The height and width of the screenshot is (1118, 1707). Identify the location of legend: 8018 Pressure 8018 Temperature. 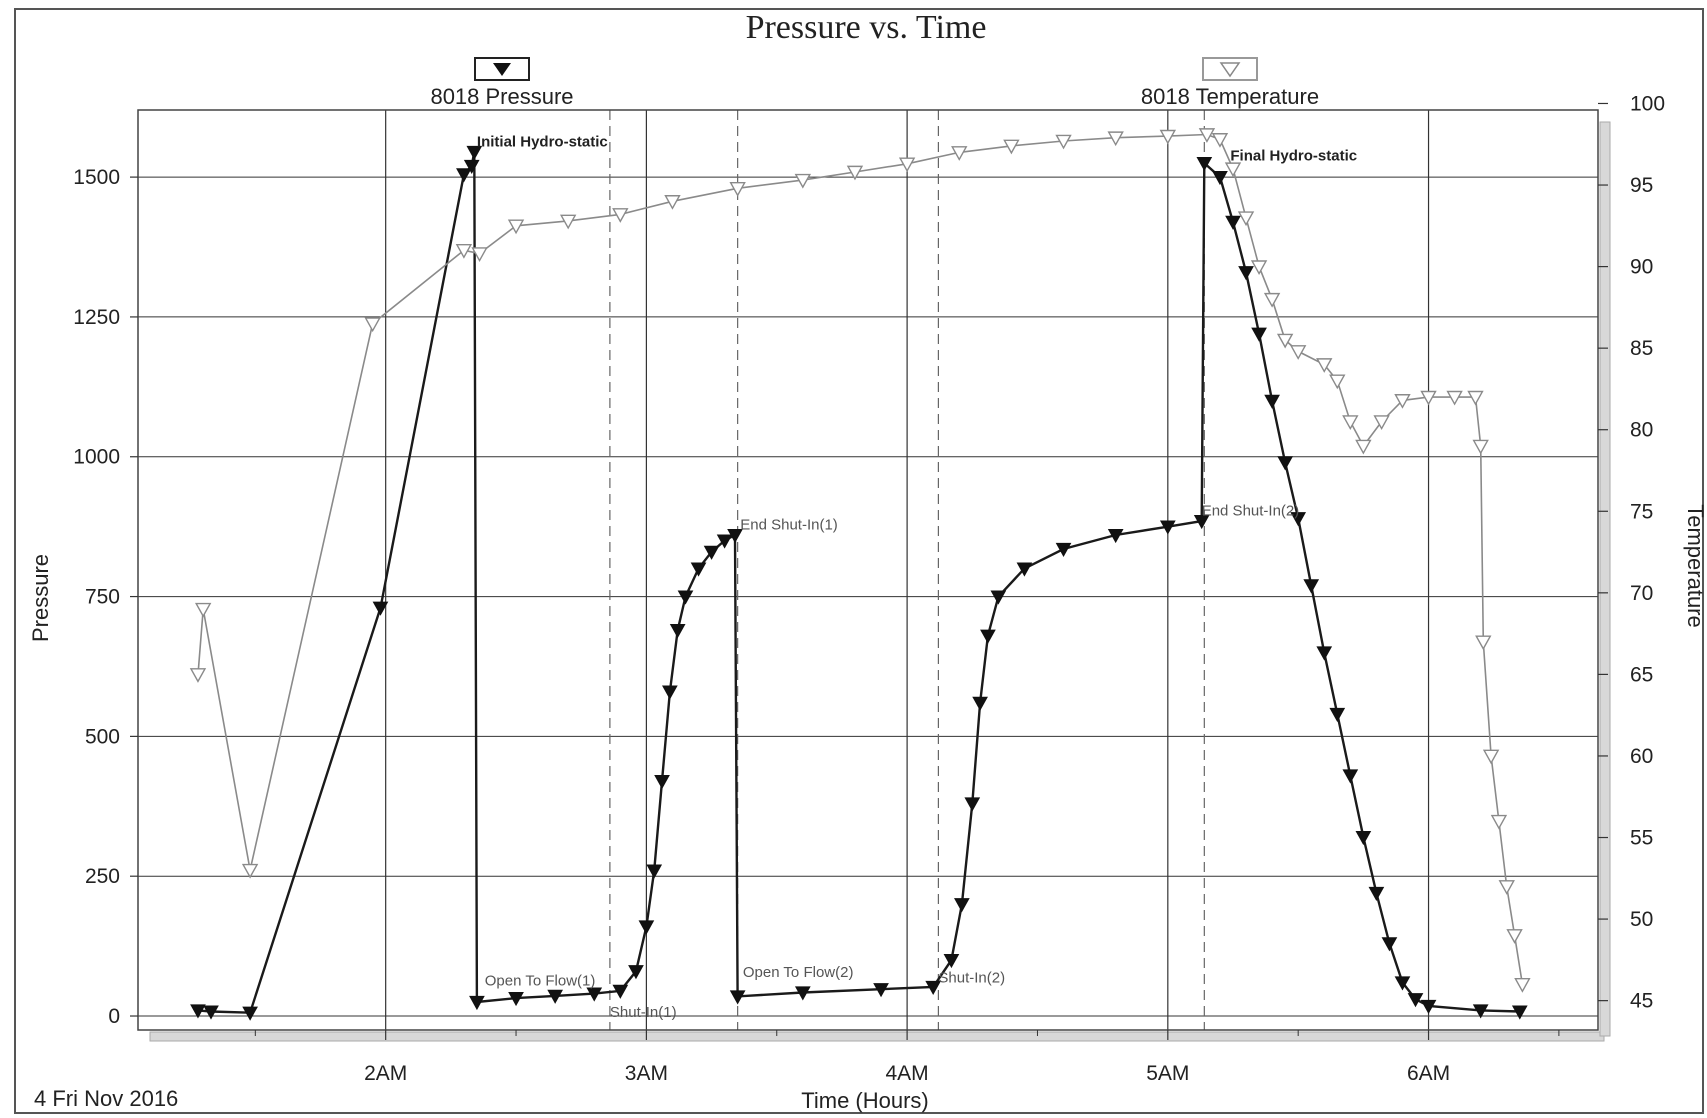
(874, 83).